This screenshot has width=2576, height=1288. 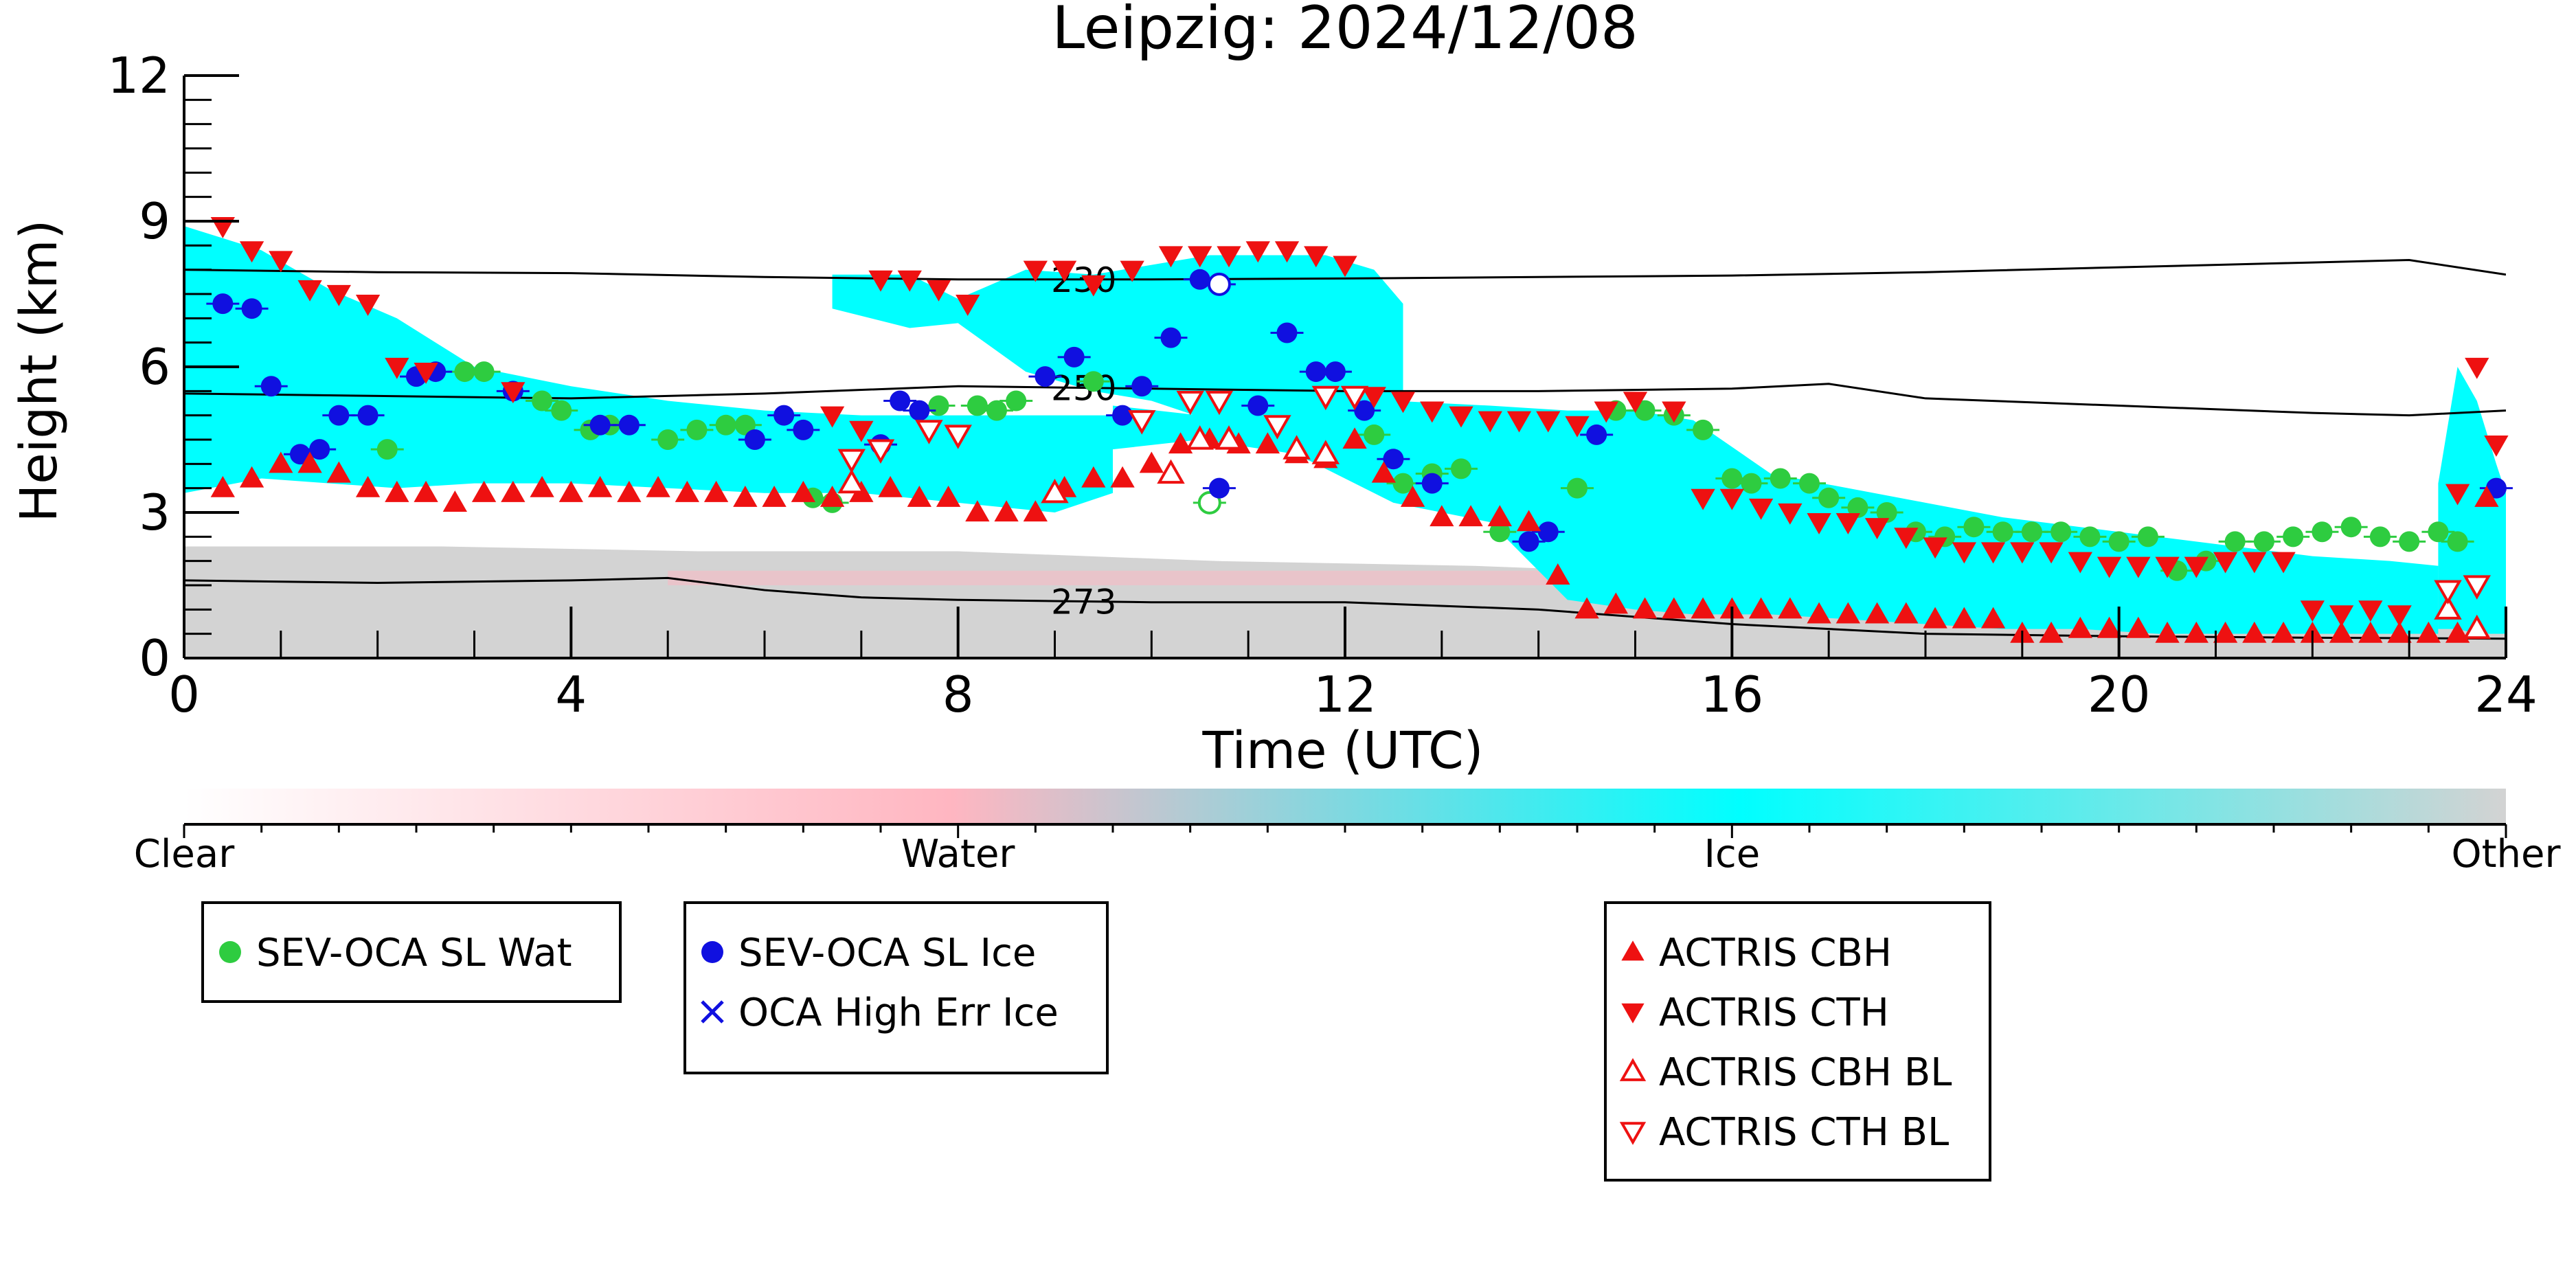 I want to click on y-axis-label: Height (km), so click(x=39, y=371).